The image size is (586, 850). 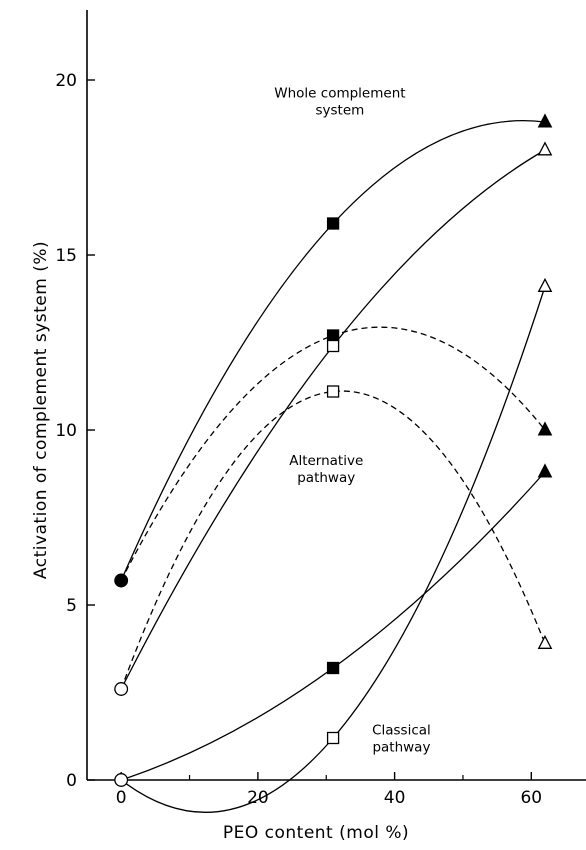 I want to click on y-tick-label: 0, so click(x=71, y=781).